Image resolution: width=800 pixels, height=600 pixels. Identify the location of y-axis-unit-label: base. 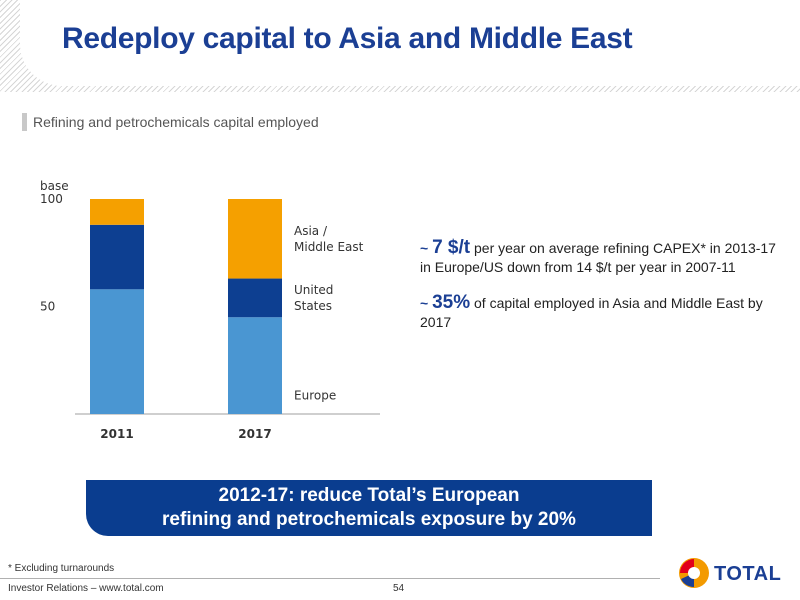
(54, 186).